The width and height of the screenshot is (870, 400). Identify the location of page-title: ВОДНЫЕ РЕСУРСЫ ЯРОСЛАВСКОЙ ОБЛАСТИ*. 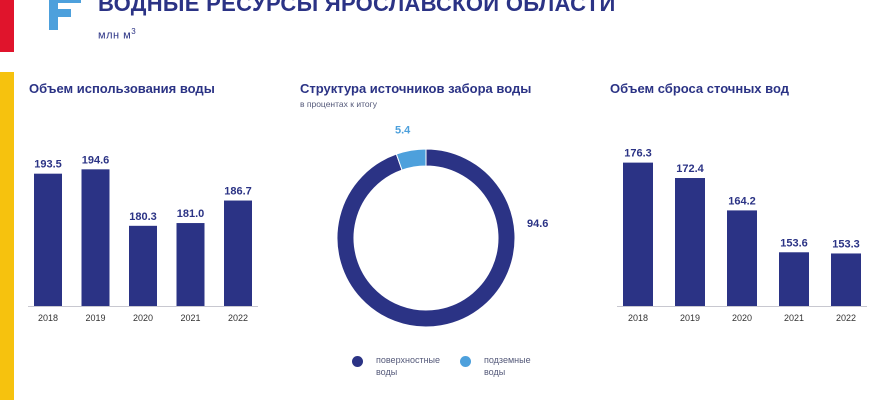
(359, 8).